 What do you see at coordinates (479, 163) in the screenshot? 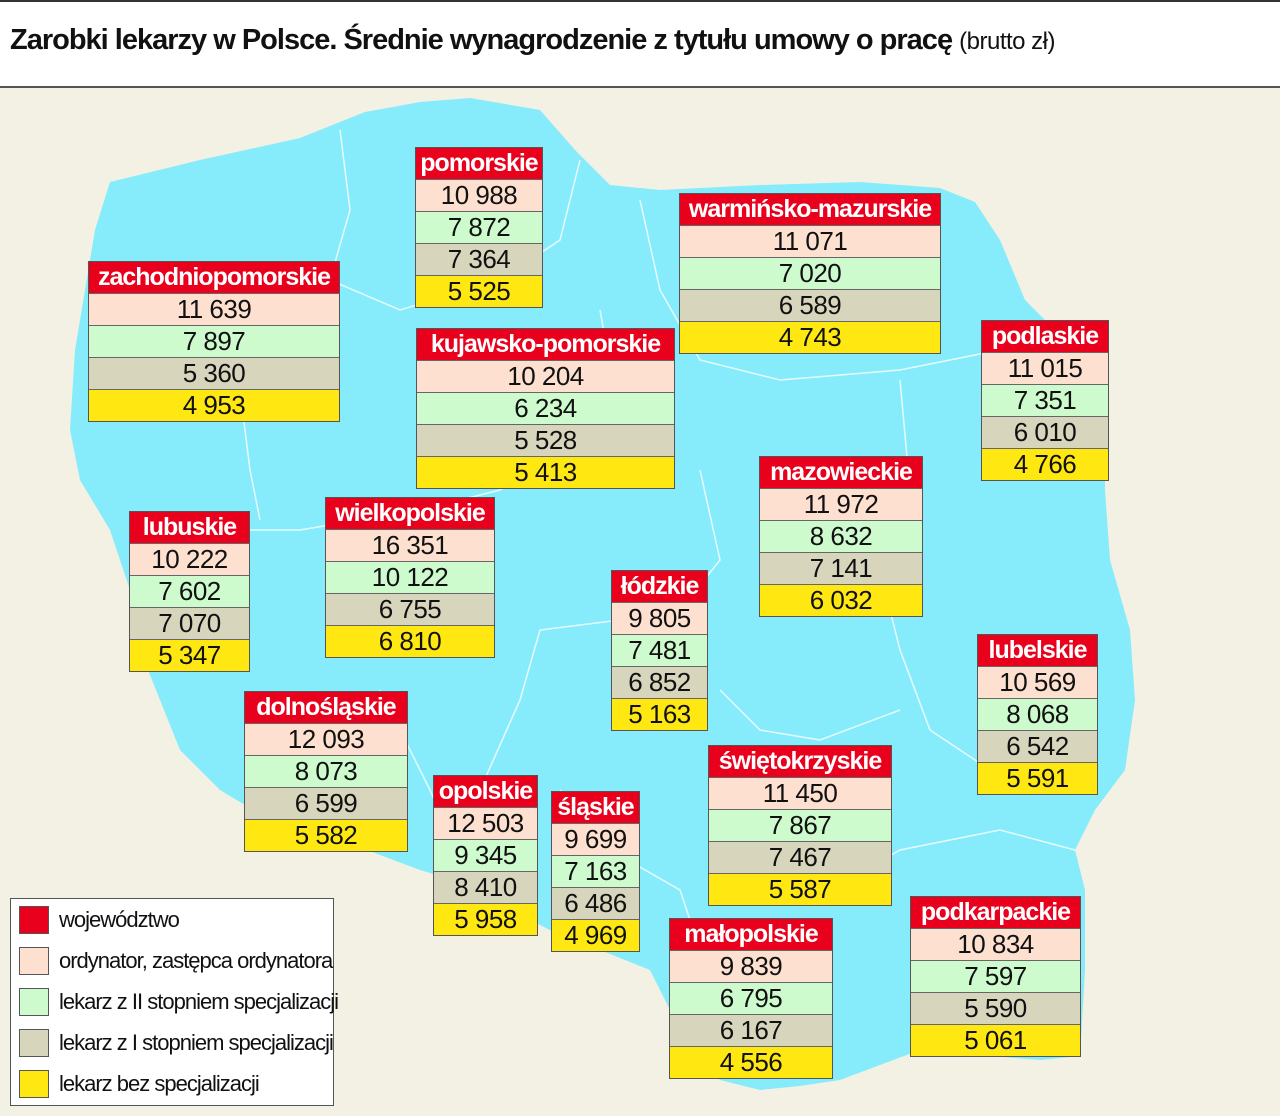
I see `region-name: pomorskie` at bounding box center [479, 163].